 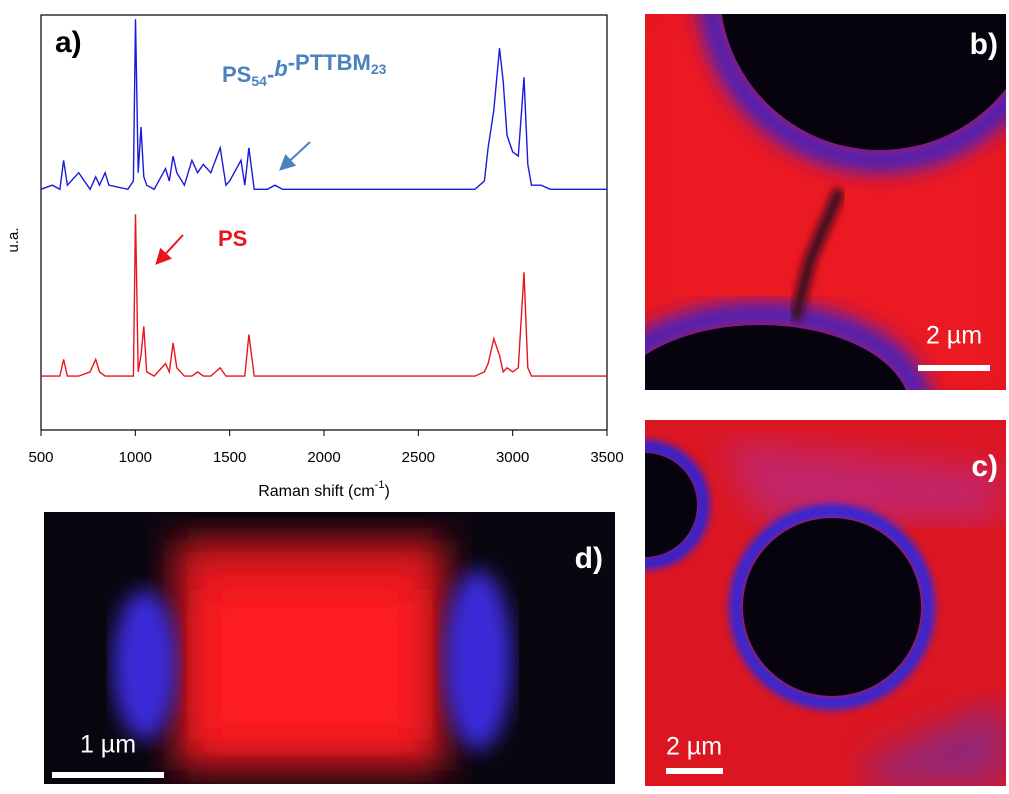 I want to click on x-axis-label-part: -1, so click(x=380, y=485).